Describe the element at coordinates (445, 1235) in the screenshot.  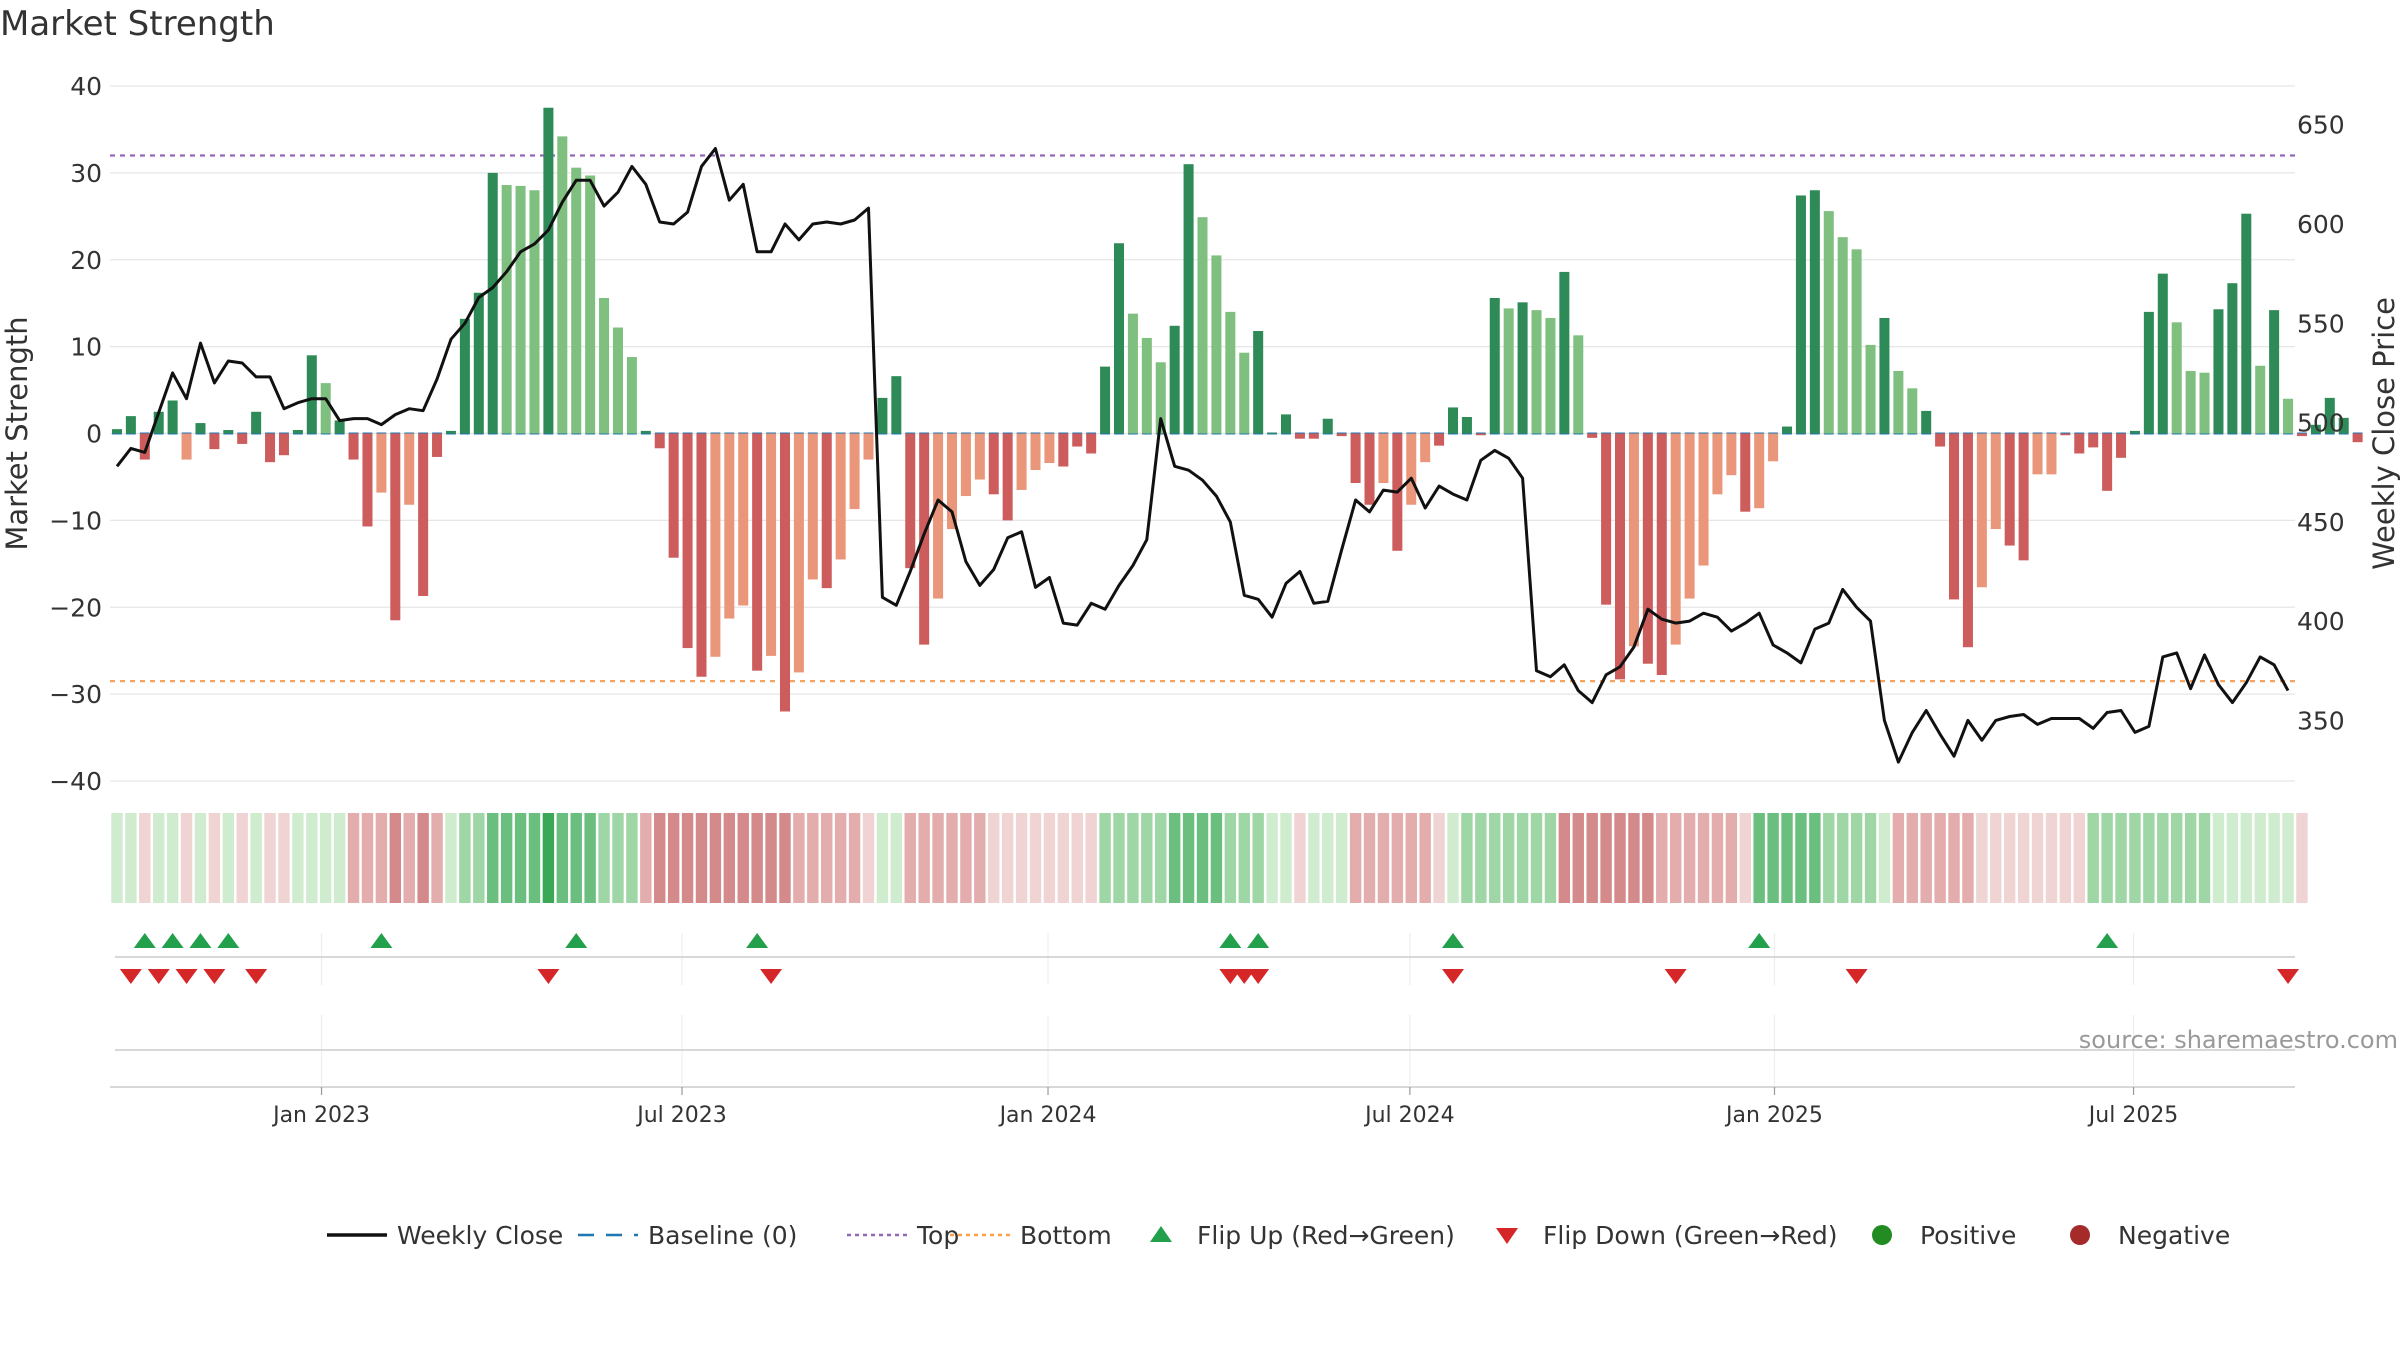
I see `legend-item: Weekly Close` at that location.